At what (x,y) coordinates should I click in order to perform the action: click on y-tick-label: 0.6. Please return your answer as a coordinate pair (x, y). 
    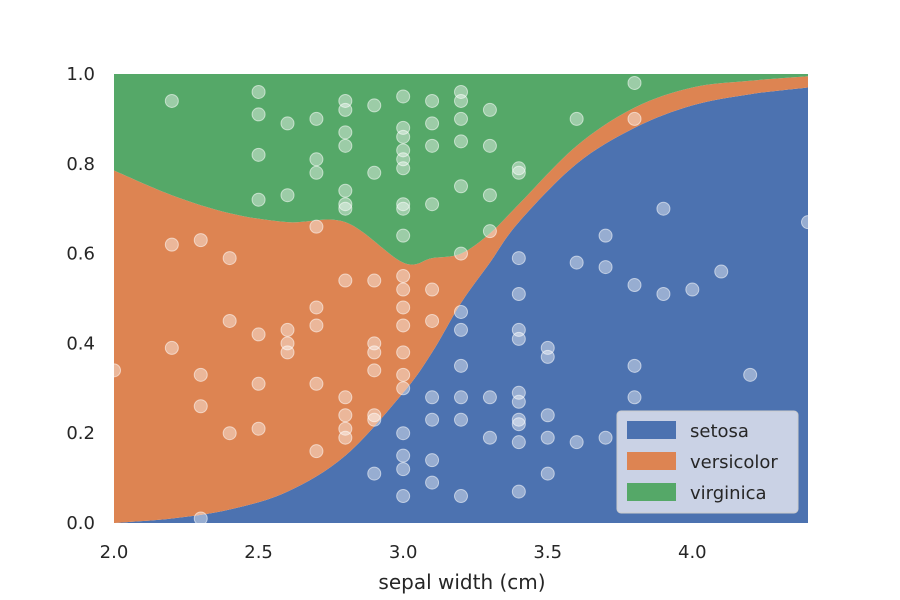
    Looking at the image, I should click on (80, 254).